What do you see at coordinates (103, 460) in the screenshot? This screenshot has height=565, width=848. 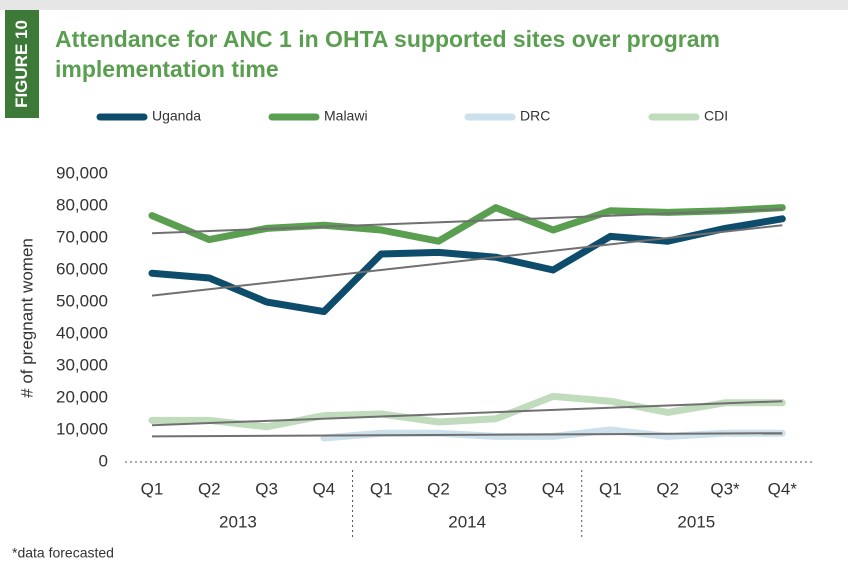 I see `y-tick-label: 0` at bounding box center [103, 460].